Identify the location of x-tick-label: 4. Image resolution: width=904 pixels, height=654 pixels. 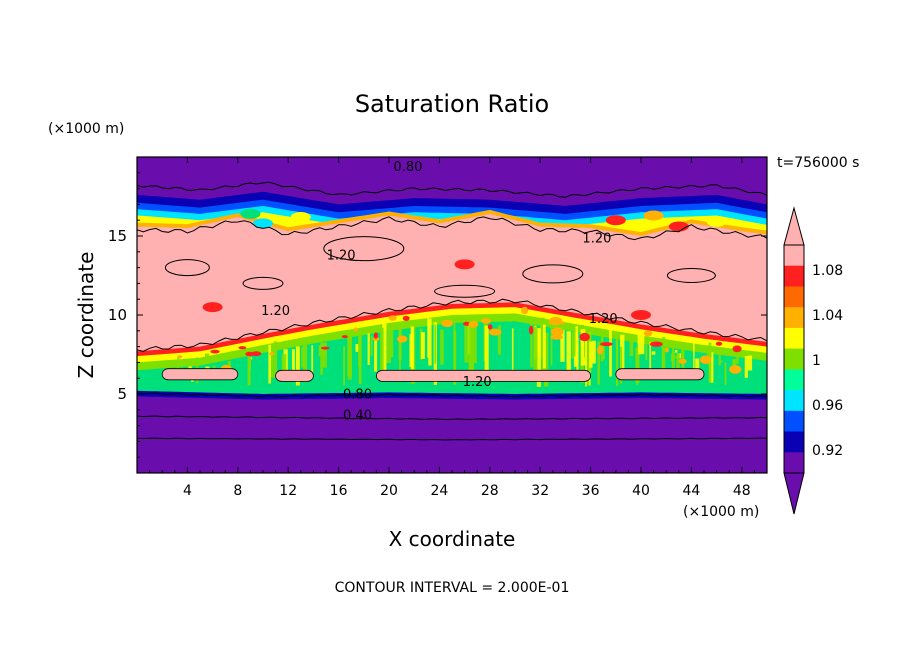
(187, 491).